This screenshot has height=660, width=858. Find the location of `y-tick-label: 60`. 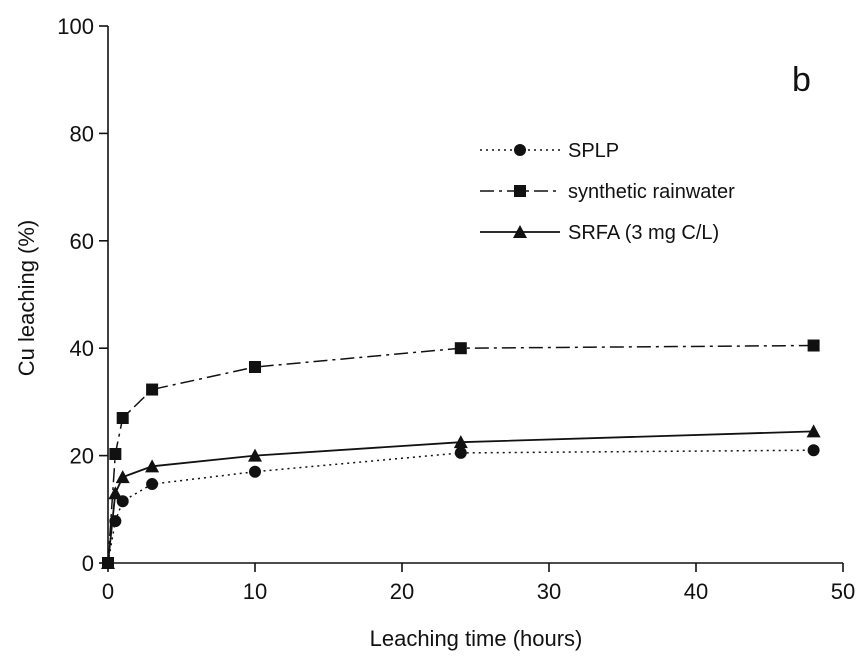

y-tick-label: 60 is located at coordinates (82, 241).